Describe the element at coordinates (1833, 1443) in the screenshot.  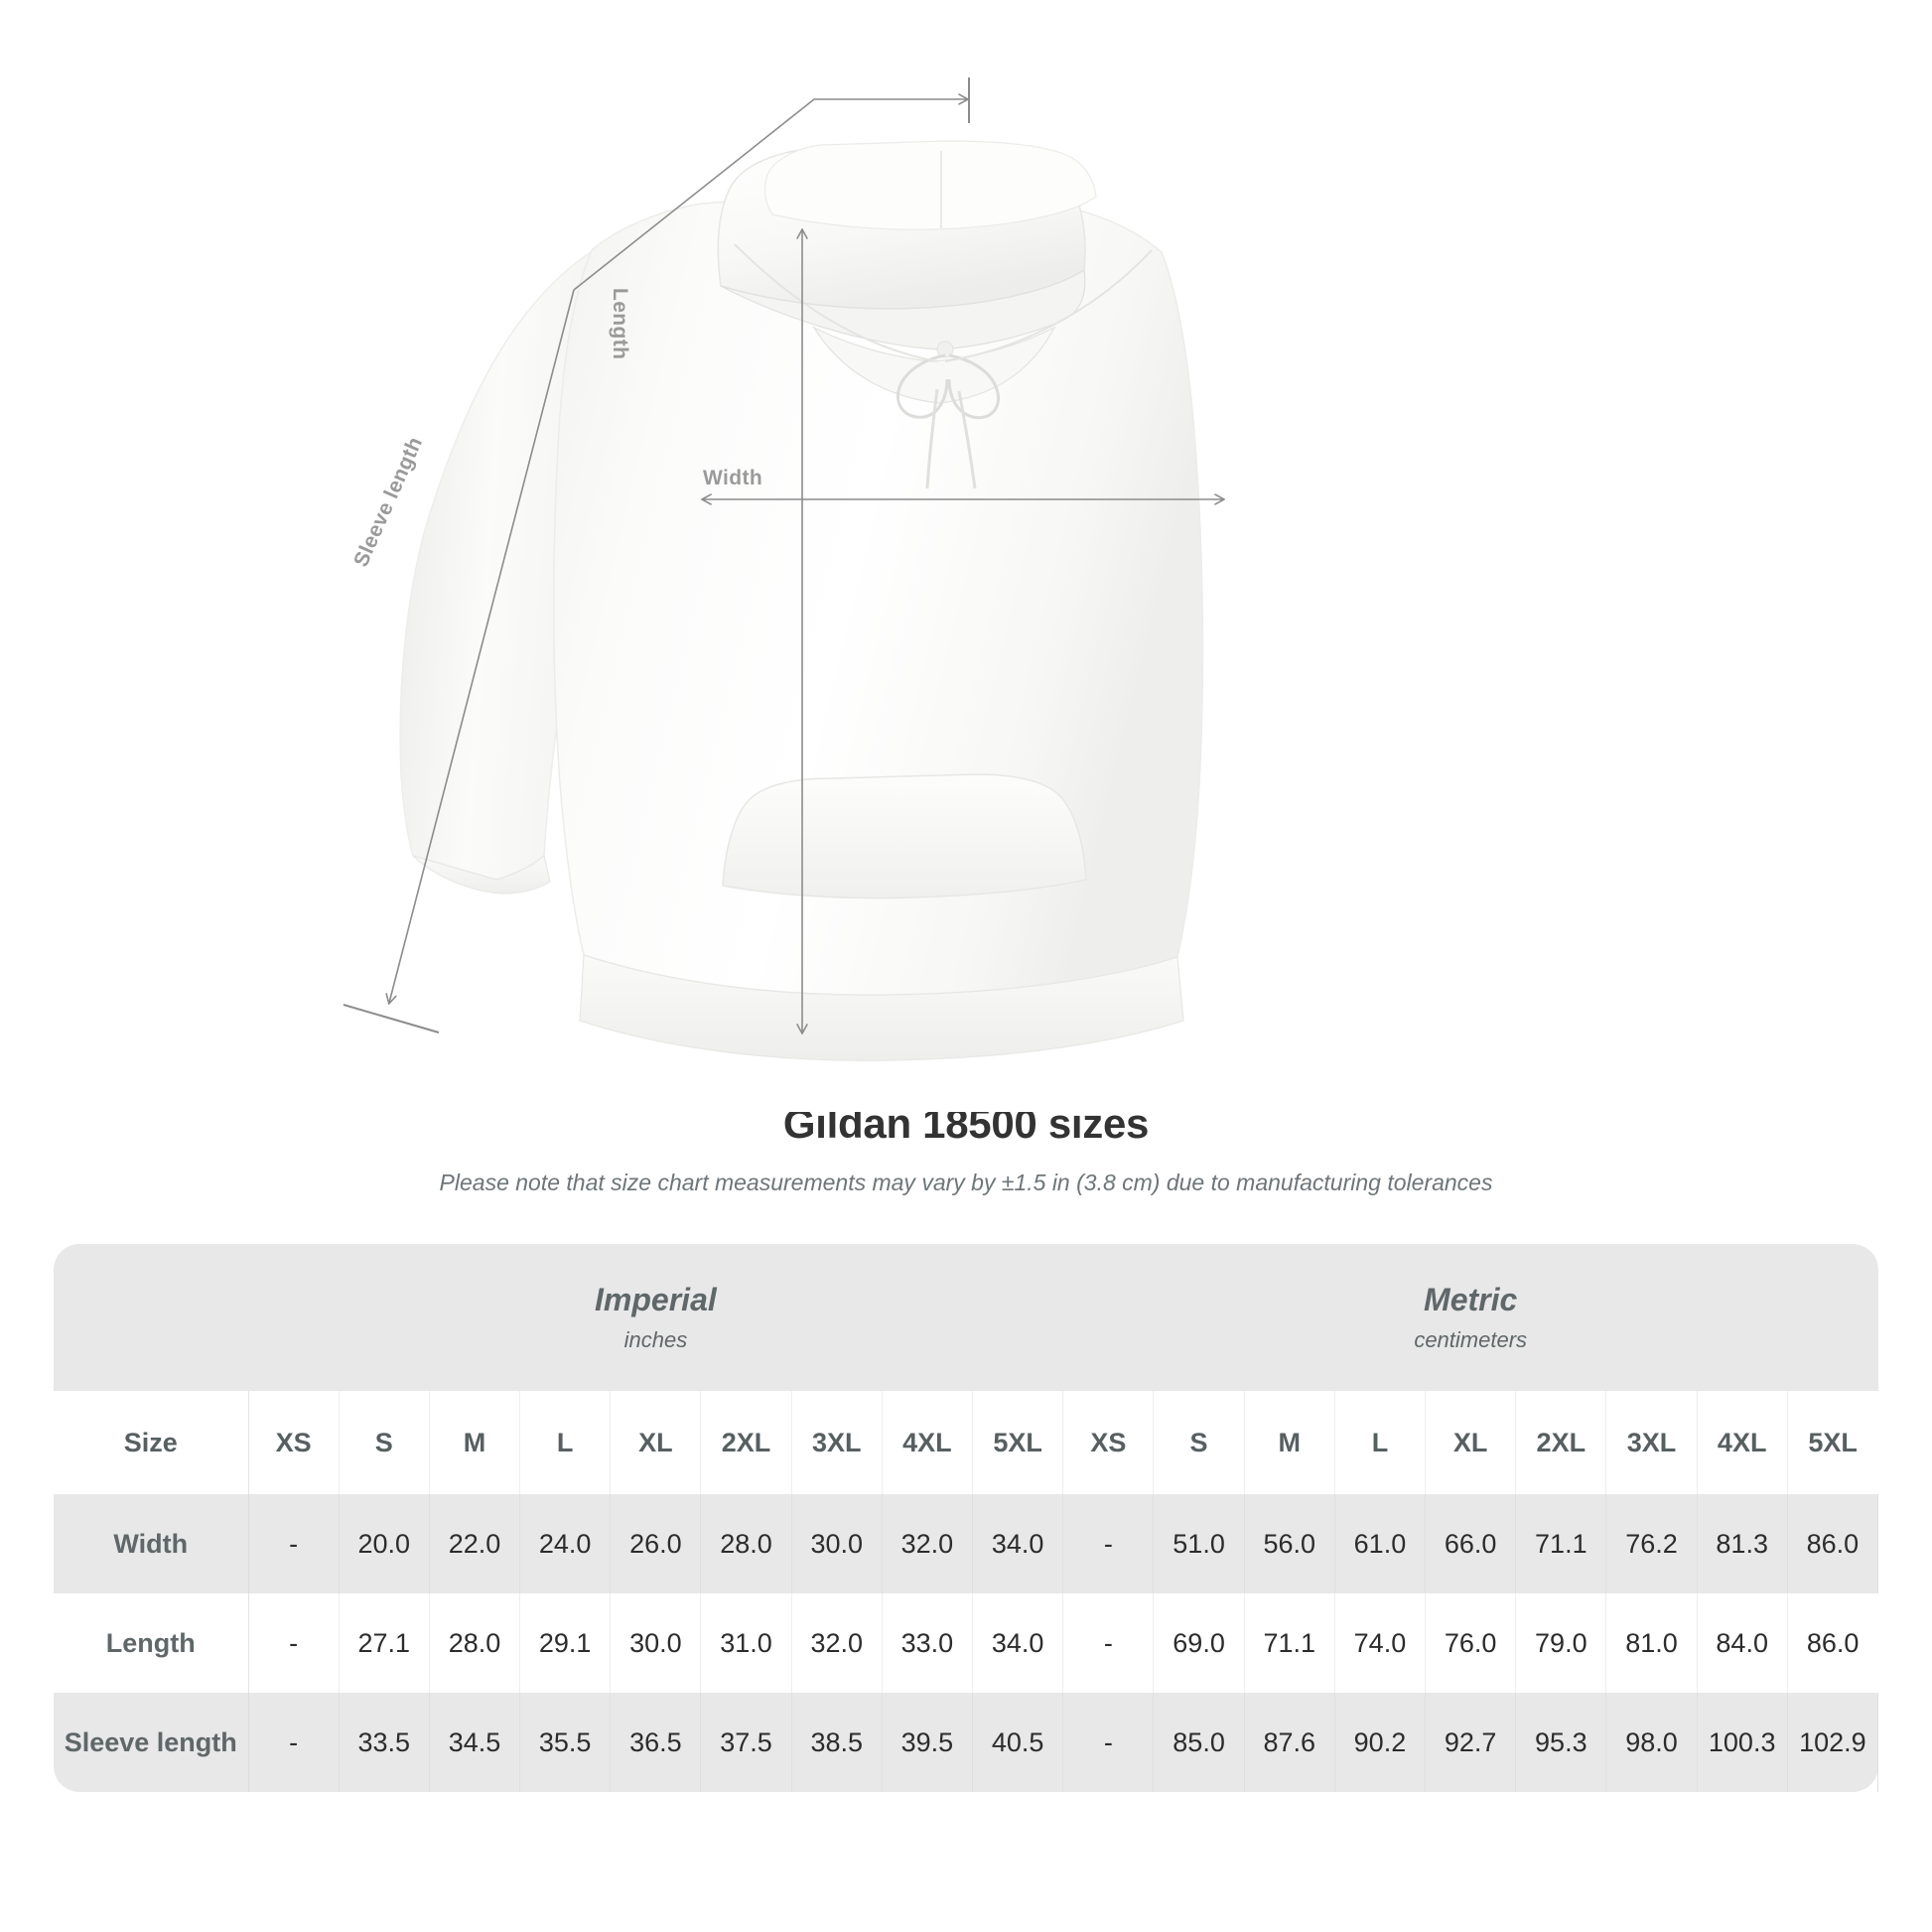
I see `size-header-metric-5xl: 5XL` at that location.